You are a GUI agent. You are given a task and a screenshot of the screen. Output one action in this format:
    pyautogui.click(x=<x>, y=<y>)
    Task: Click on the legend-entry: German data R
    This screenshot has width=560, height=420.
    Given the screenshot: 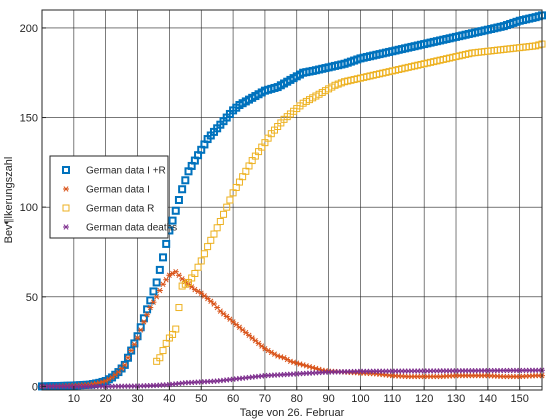 What is the action you would take?
    pyautogui.click(x=108, y=209)
    